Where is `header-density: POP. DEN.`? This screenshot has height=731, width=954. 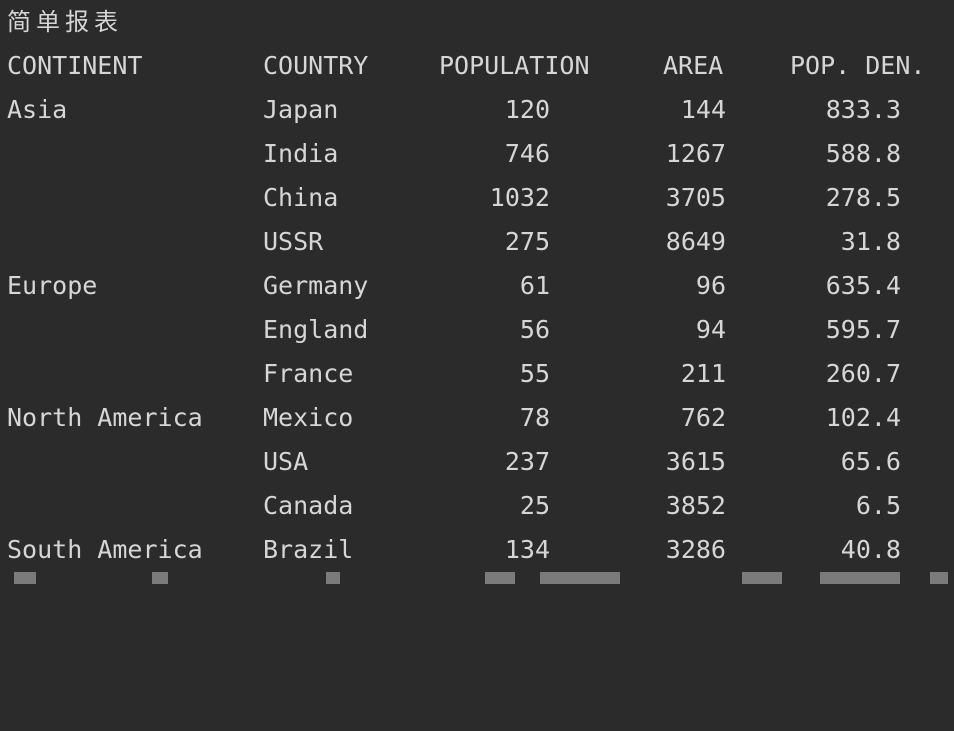 header-density: POP. DEN. is located at coordinates (858, 65).